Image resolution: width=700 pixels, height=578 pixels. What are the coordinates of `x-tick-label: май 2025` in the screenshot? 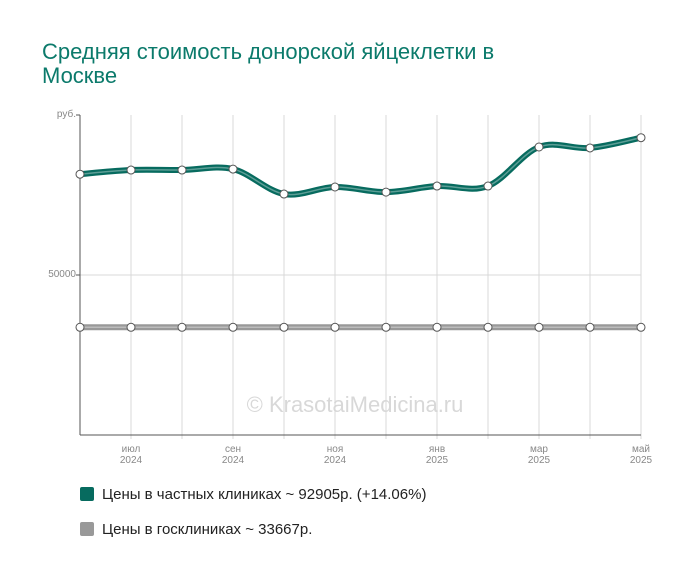 It's located at (641, 455).